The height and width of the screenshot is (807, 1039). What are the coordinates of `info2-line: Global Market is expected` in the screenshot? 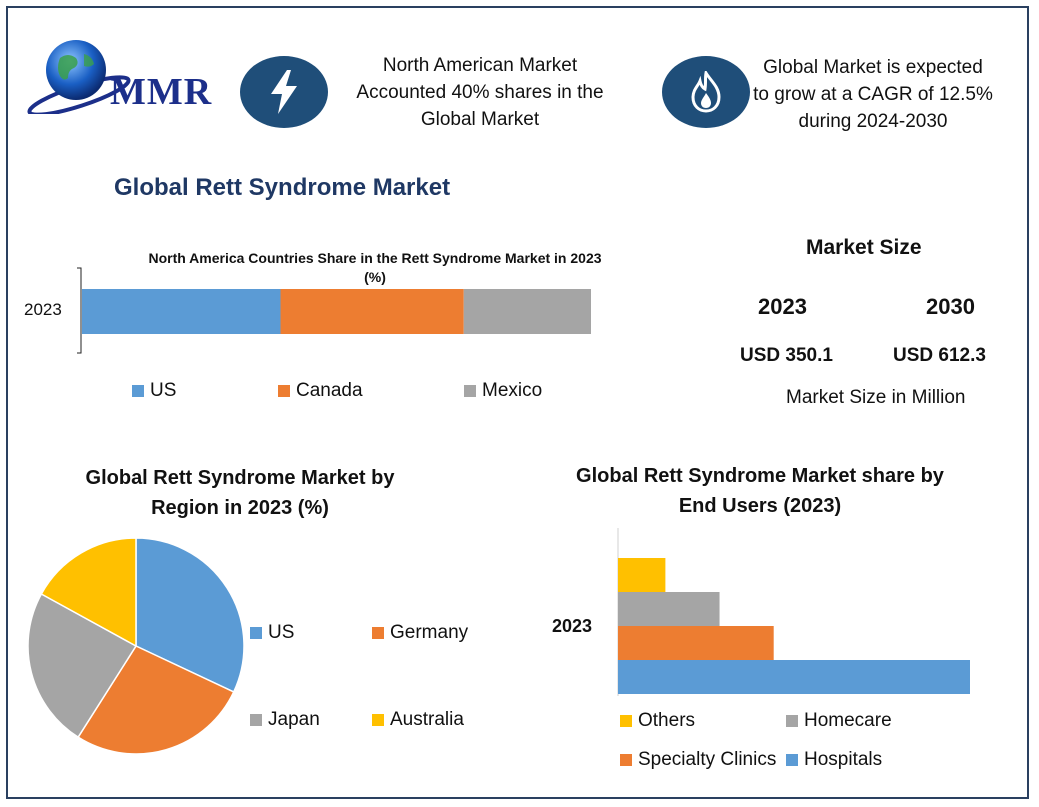 It's located at (873, 67).